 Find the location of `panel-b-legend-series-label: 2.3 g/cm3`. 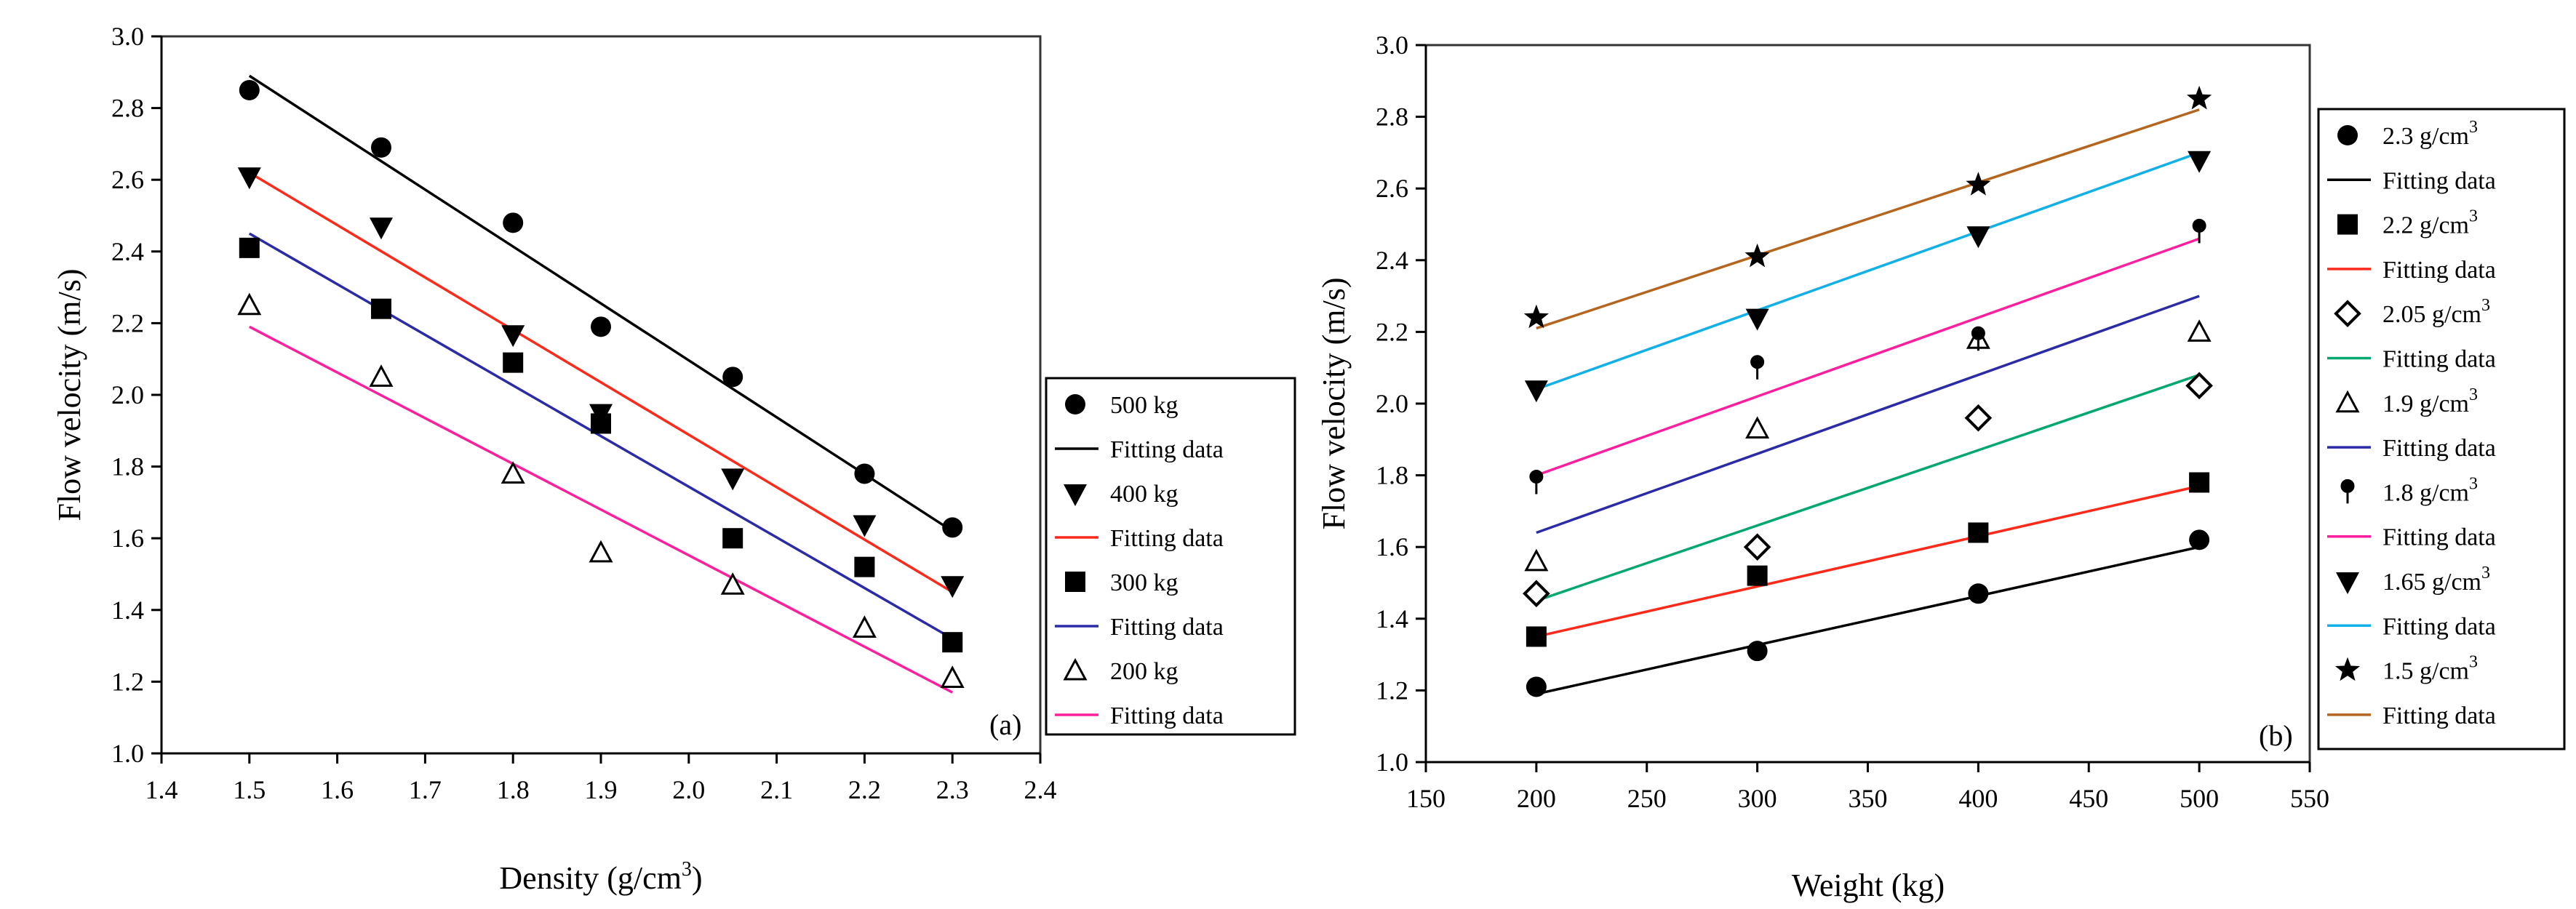

panel-b-legend-series-label: 2.3 g/cm3 is located at coordinates (2430, 134).